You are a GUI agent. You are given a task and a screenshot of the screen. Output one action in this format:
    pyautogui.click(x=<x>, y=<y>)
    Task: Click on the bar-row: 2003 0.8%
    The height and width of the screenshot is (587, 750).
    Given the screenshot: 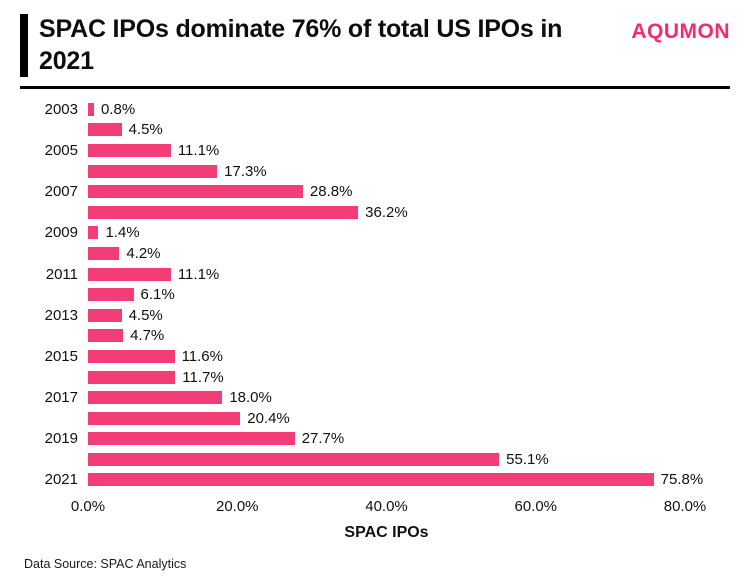 What is the action you would take?
    pyautogui.click(x=375, y=109)
    